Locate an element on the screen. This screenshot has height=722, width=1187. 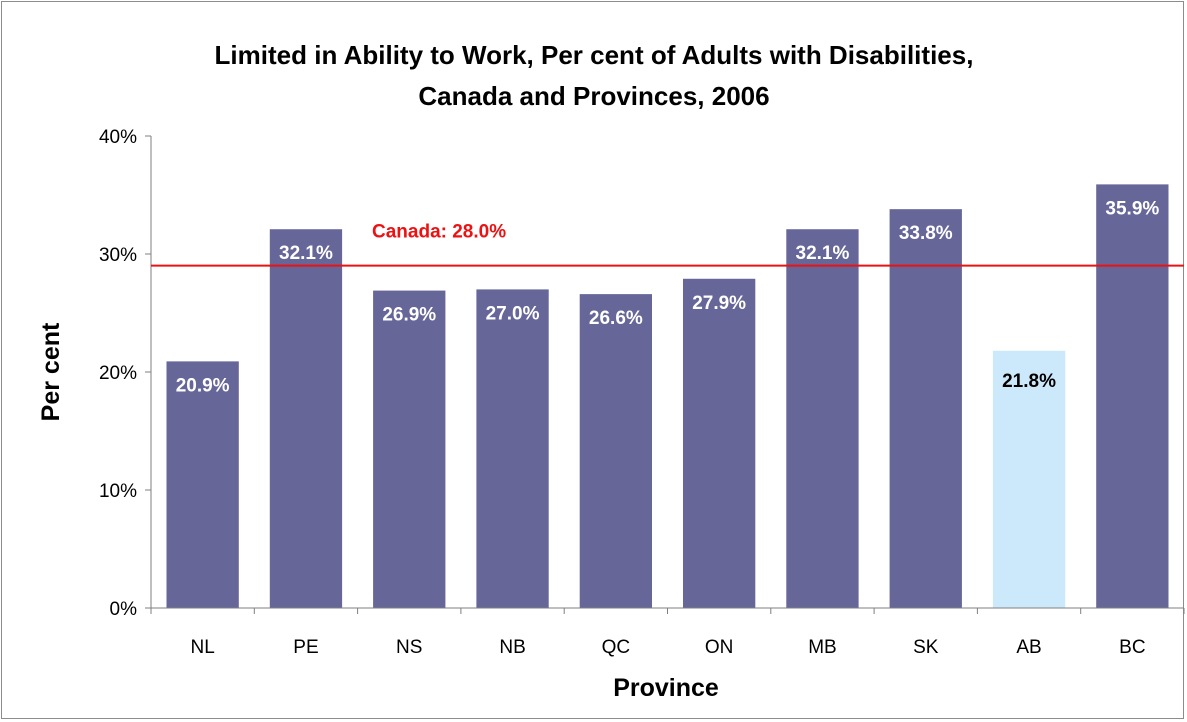
canada-average-label: Canada: 28.0% is located at coordinates (439, 232).